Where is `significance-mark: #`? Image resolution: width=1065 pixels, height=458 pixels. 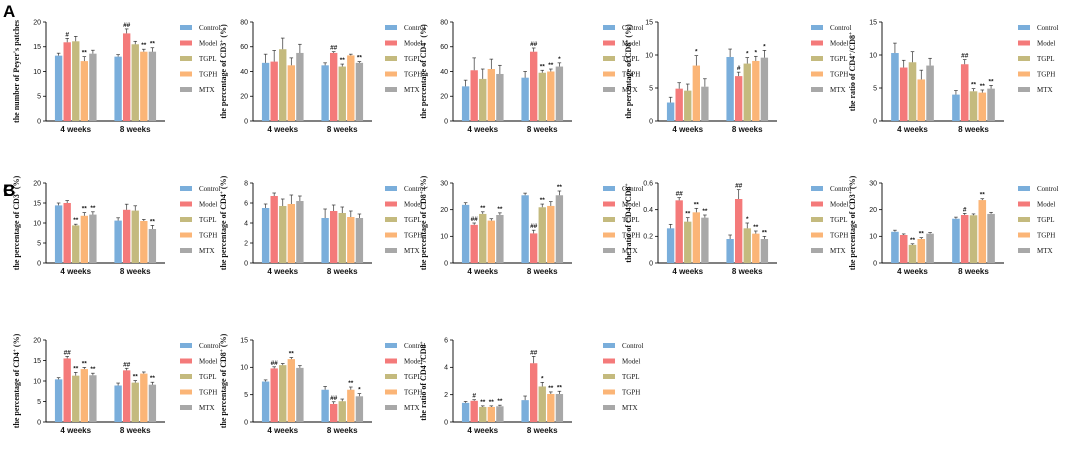 significance-mark: # is located at coordinates (739, 68).